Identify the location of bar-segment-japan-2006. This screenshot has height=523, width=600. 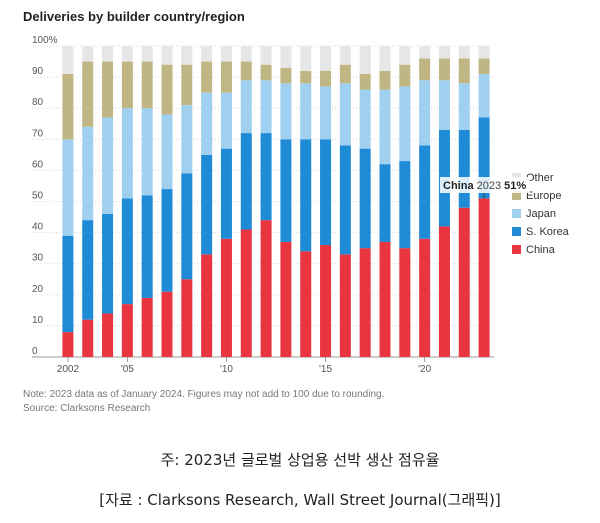
(147, 152).